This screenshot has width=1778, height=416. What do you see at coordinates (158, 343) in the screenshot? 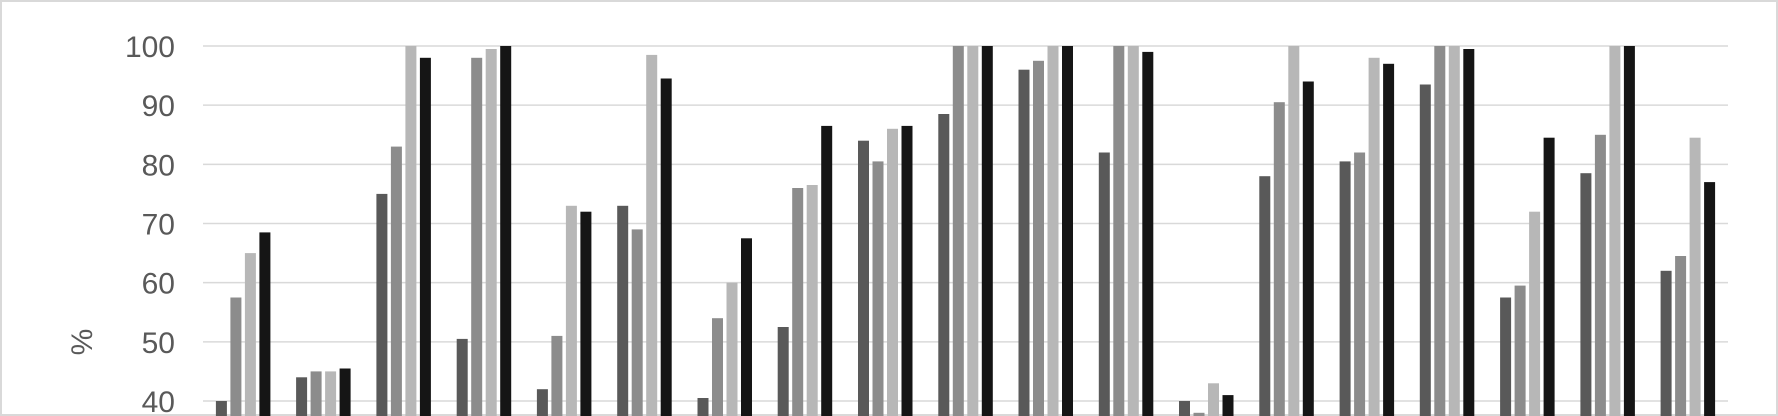
I see `y-tick-label: 50` at bounding box center [158, 343].